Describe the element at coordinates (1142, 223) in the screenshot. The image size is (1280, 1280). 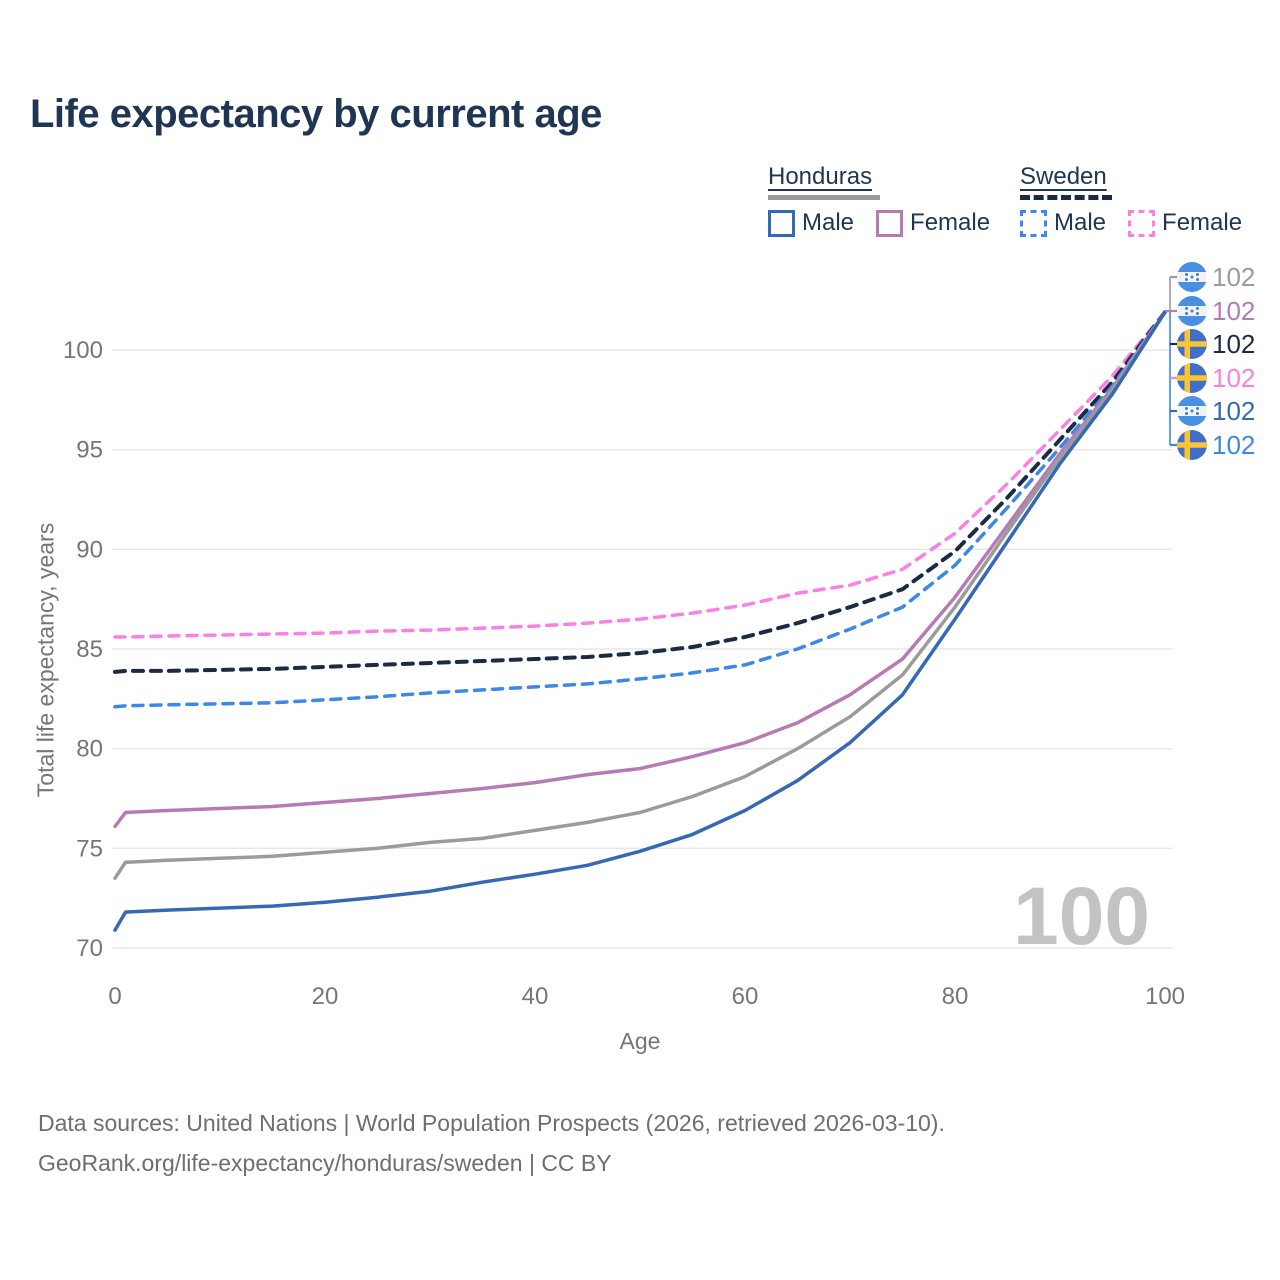
I see `sweden-female-checkbox-icon` at that location.